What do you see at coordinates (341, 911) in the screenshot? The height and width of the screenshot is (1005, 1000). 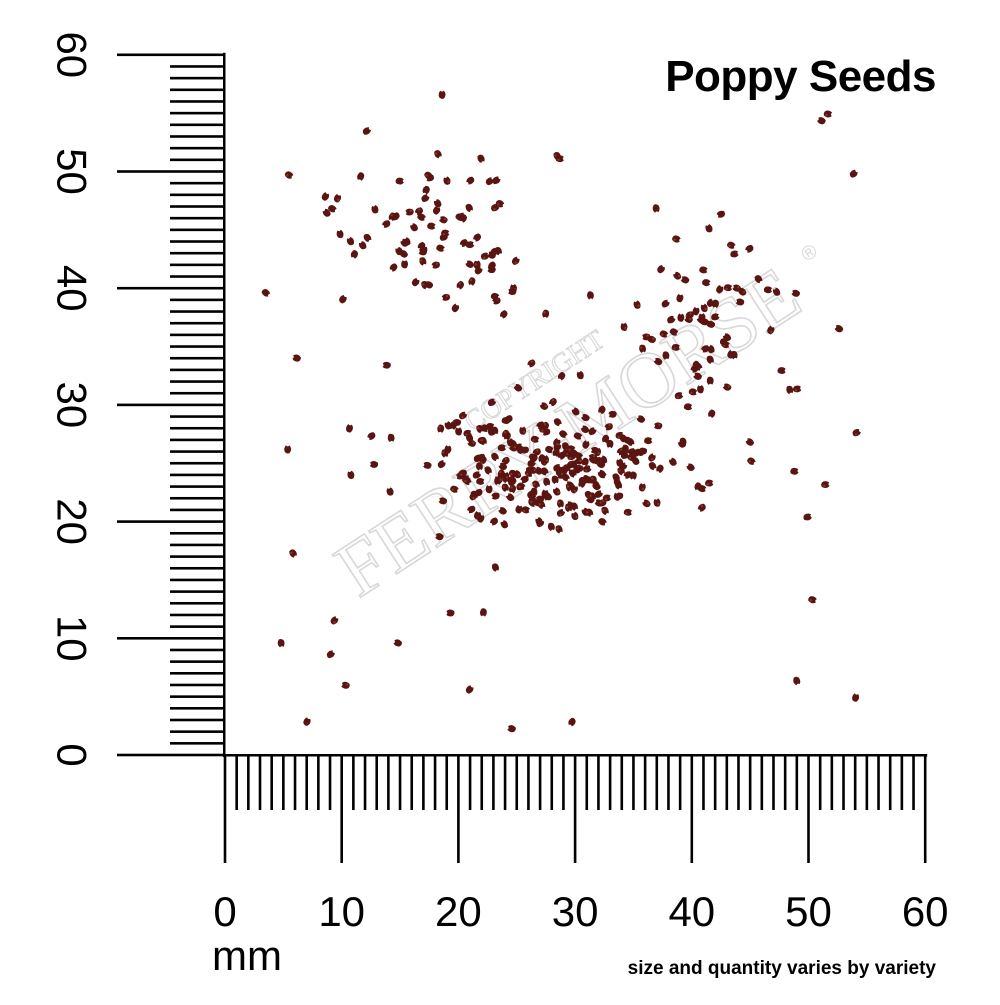 I see `x-axis-tick-label: 10` at bounding box center [341, 911].